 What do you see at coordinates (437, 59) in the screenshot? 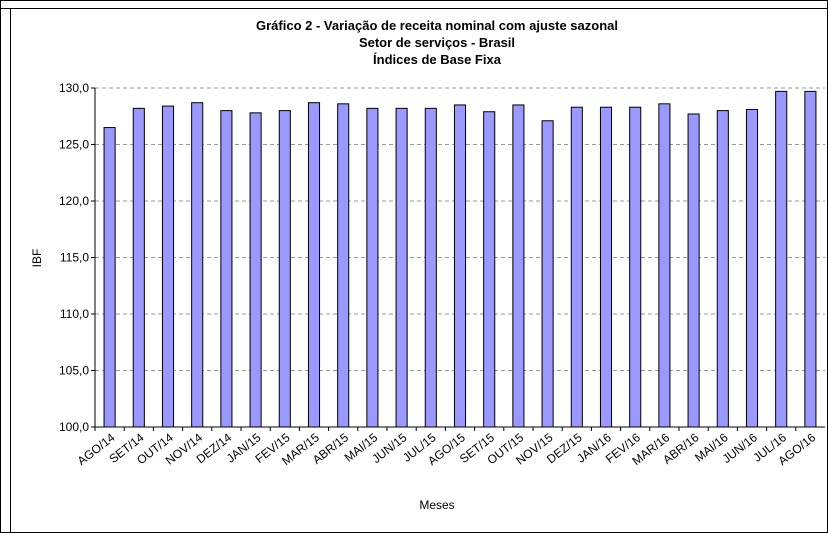
I see `chart-subtitle: Índices de Base Fixa` at bounding box center [437, 59].